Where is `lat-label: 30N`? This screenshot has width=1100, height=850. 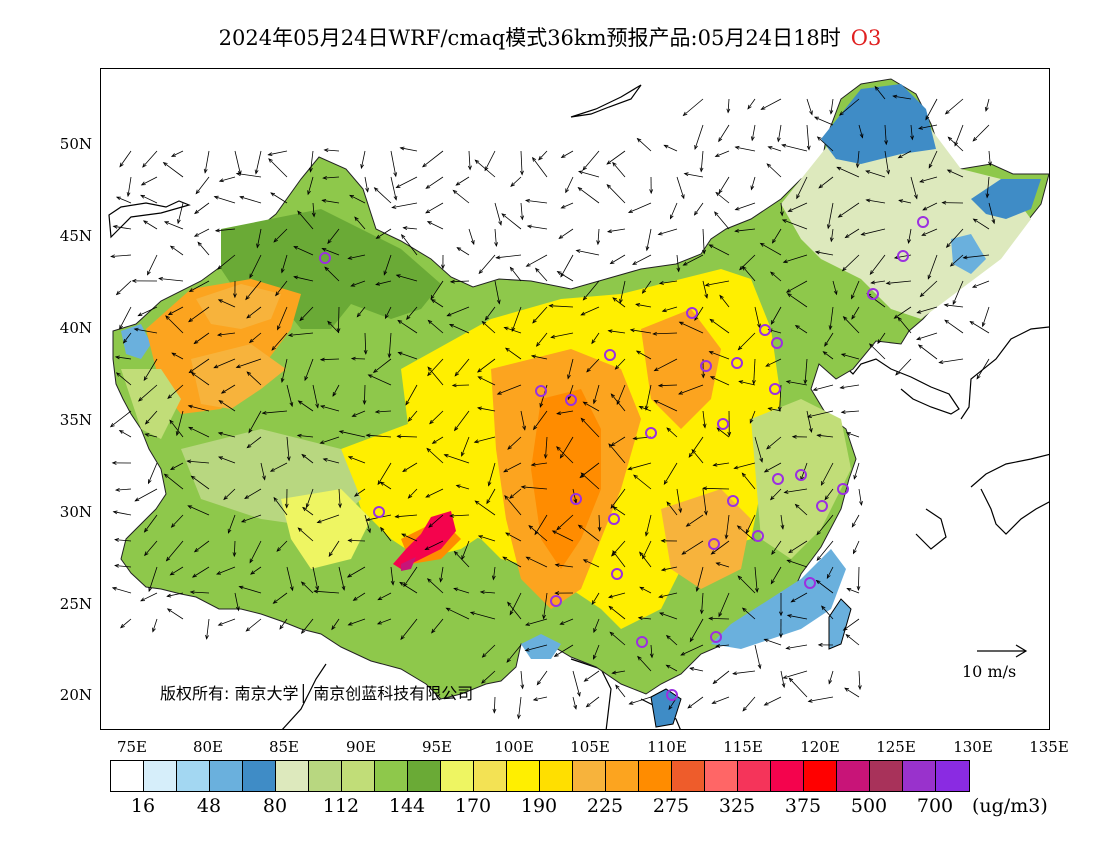
lat-label: 30N is located at coordinates (75, 512).